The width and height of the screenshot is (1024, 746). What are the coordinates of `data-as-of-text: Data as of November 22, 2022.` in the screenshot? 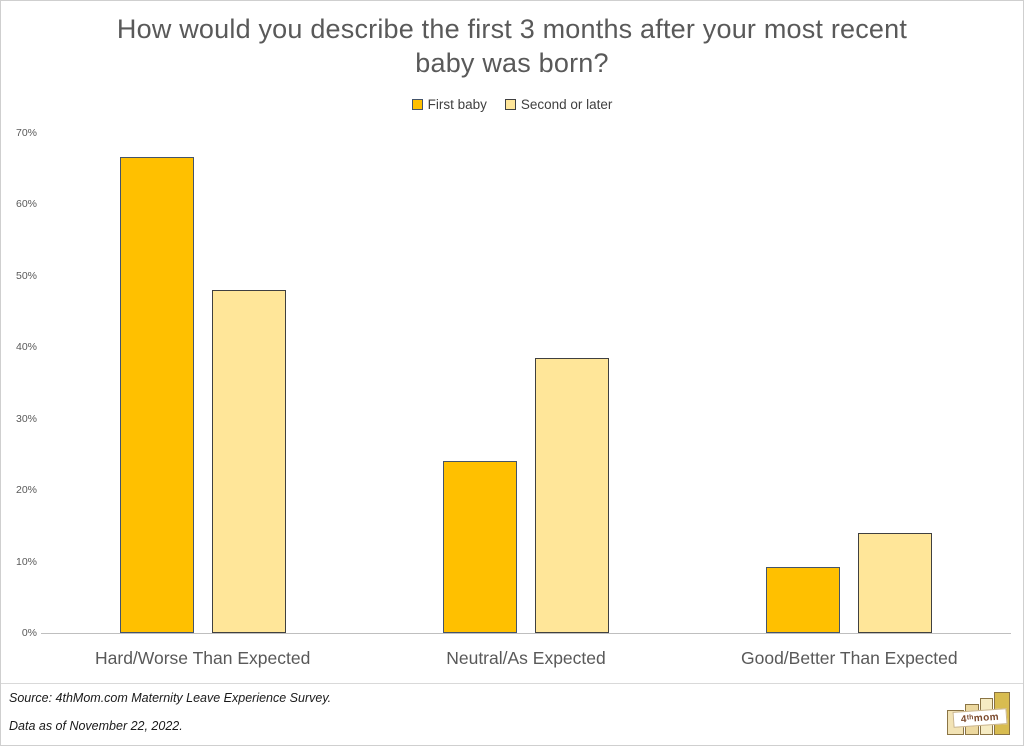 It's located at (96, 726).